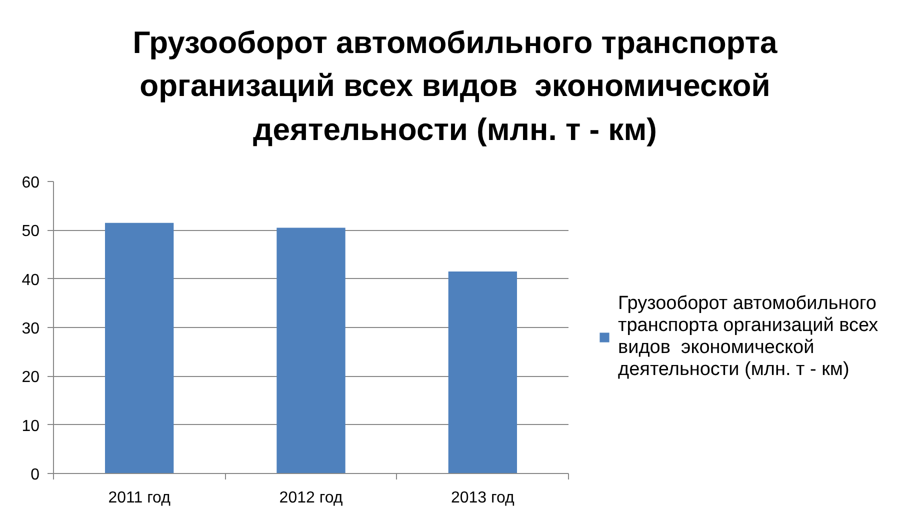 The image size is (902, 527). What do you see at coordinates (140, 498) in the screenshot?
I see `x-tick-label: 2011 год` at bounding box center [140, 498].